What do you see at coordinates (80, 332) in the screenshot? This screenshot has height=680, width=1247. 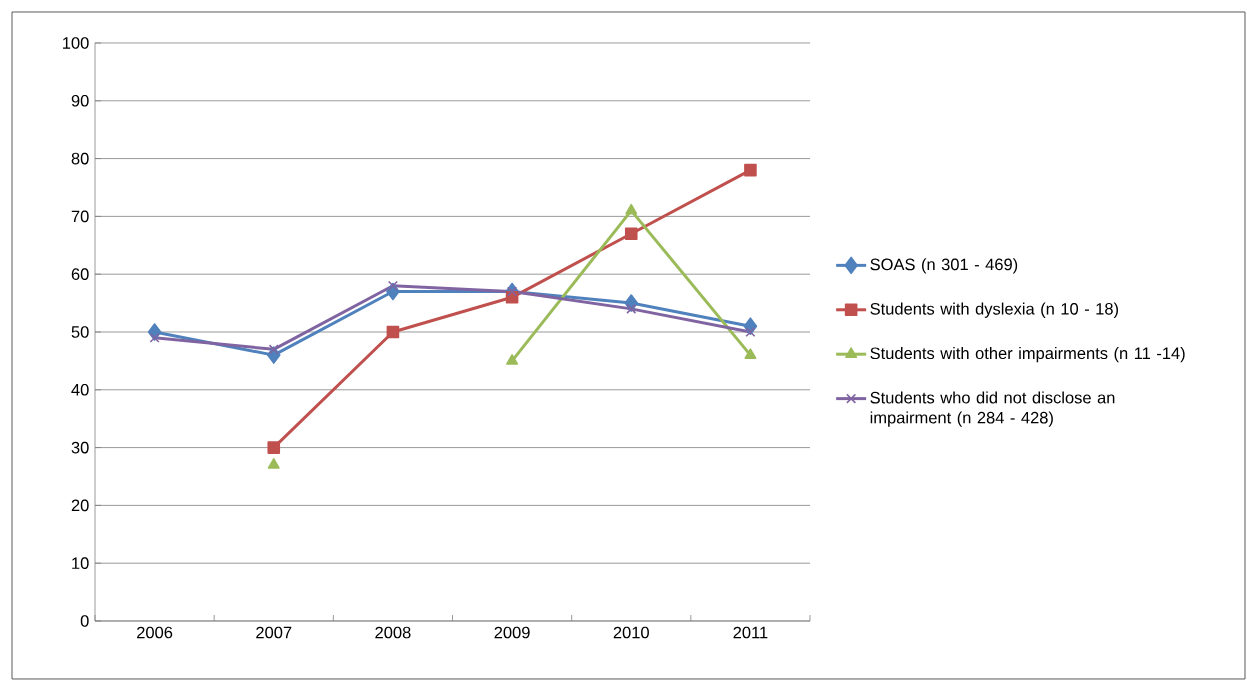 I see `y-tick-label: 50` at bounding box center [80, 332].